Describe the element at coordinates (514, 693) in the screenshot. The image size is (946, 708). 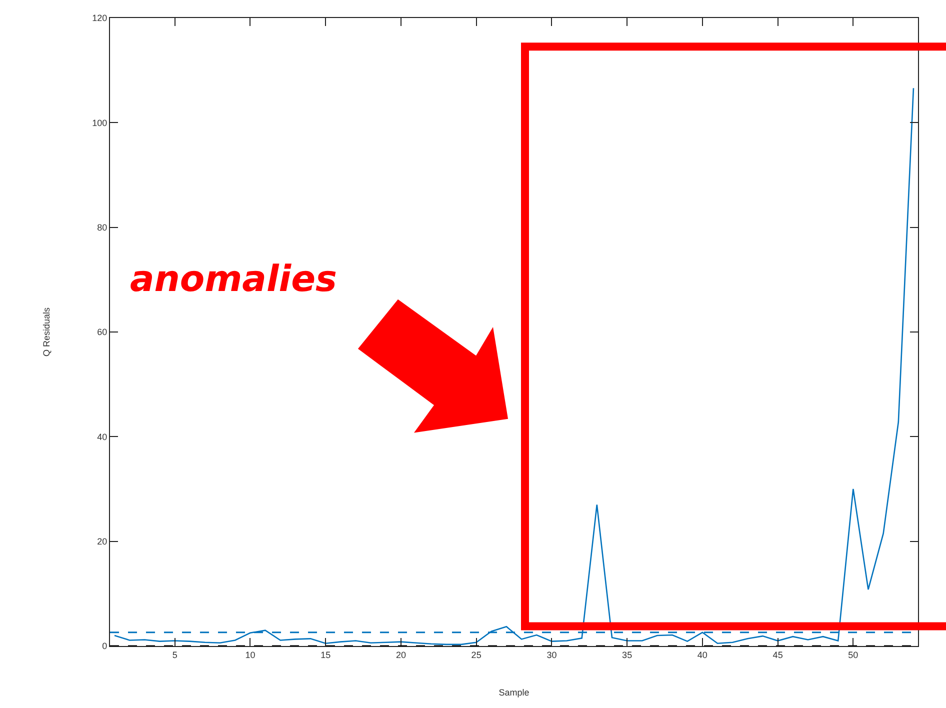
I see `x-axis-title: Sample` at that location.